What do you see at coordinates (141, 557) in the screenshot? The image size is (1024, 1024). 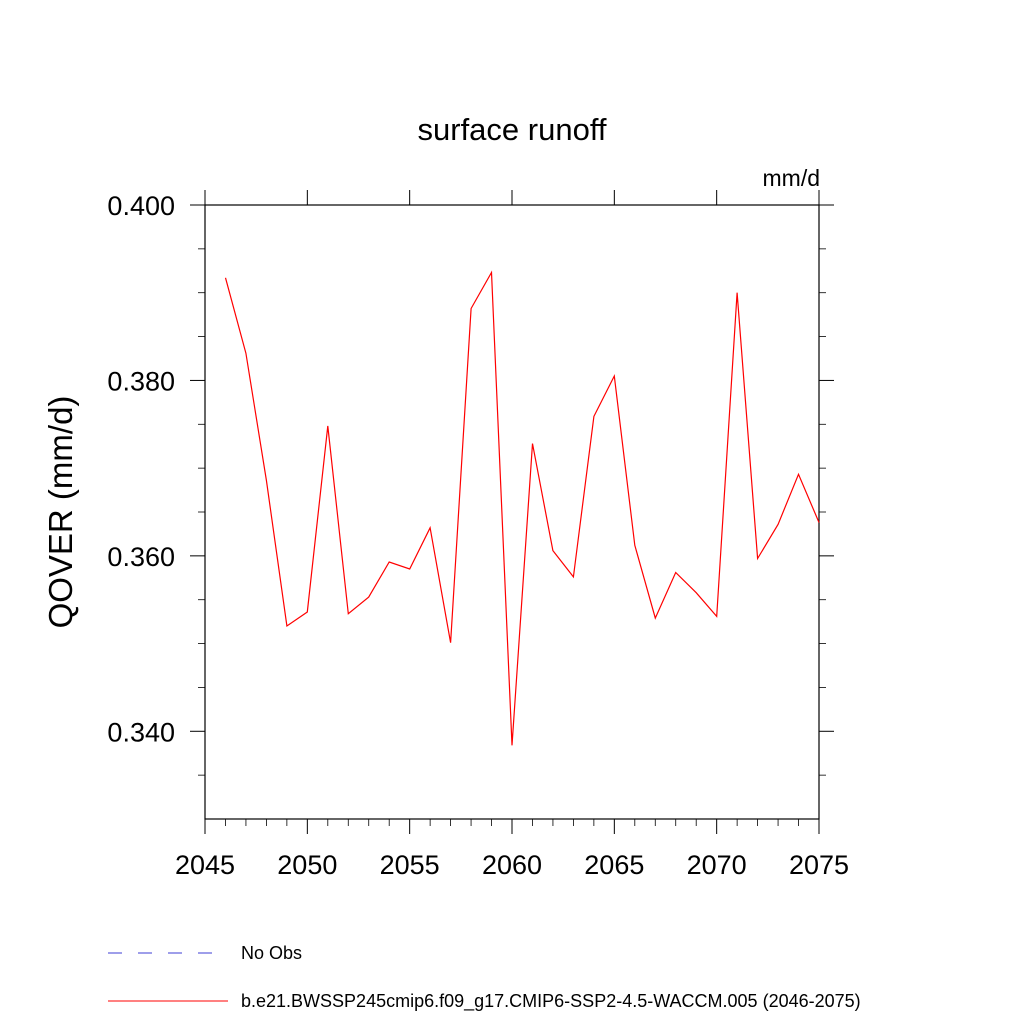 I see `y-tick-label: 0.360` at bounding box center [141, 557].